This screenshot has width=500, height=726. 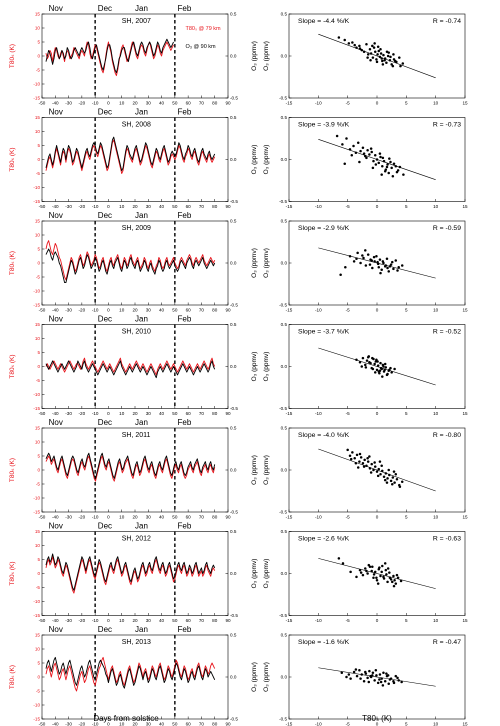 I want to click on x-tick-label: 50, so click(x=175, y=103).